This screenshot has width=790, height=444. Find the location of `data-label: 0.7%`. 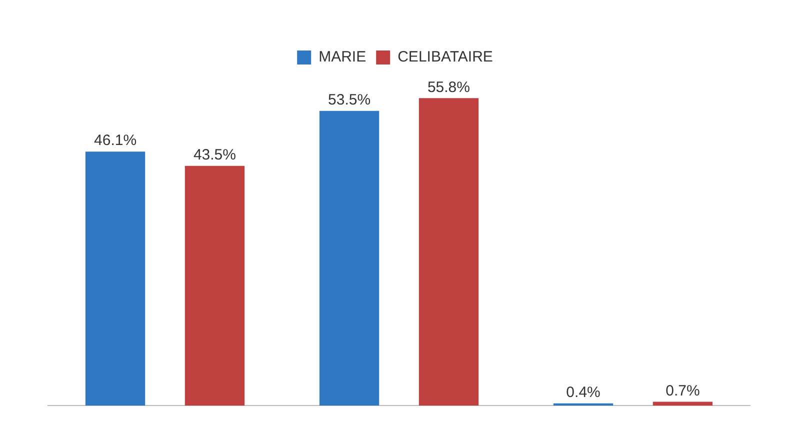

data-label: 0.7% is located at coordinates (683, 391).